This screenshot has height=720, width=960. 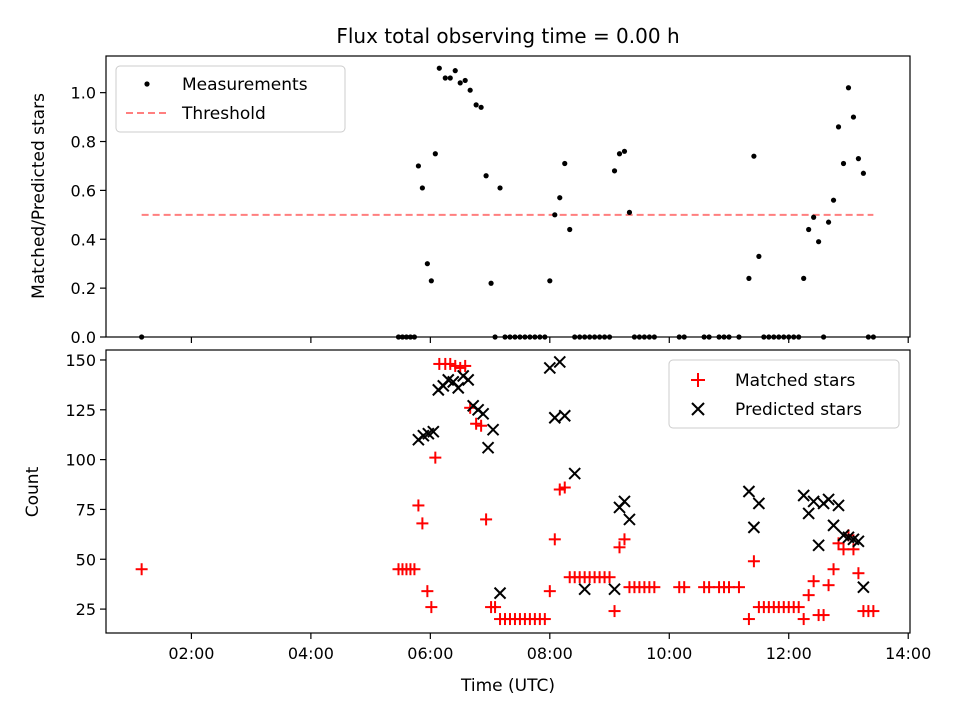 I want to click on top-legend-box, so click(x=230, y=99).